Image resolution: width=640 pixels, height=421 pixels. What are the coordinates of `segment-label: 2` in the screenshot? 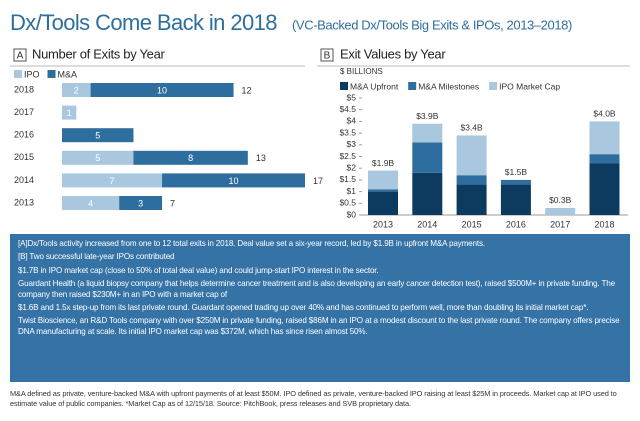 It's located at (76, 90).